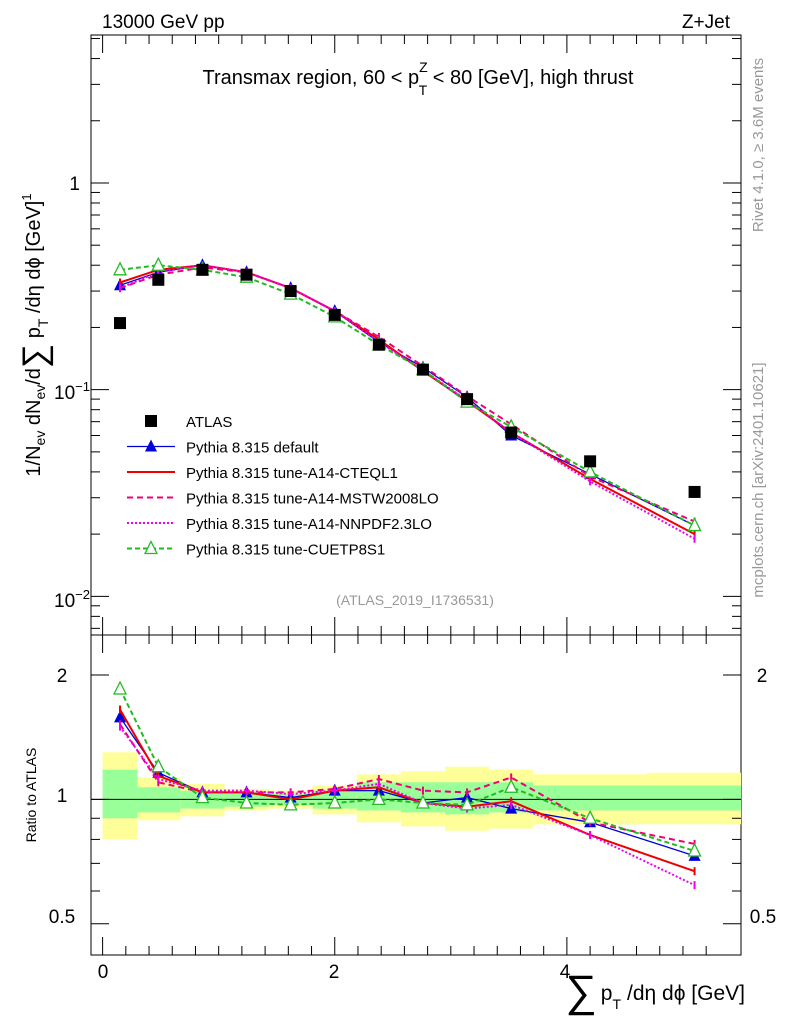  Describe the element at coordinates (309, 524) in the screenshot. I see `legend-label-pythia-8-315-tune-a14-nnpdf2-3lo: Pythia 8.315 tune-A14-NNPDF2.3LO` at that location.